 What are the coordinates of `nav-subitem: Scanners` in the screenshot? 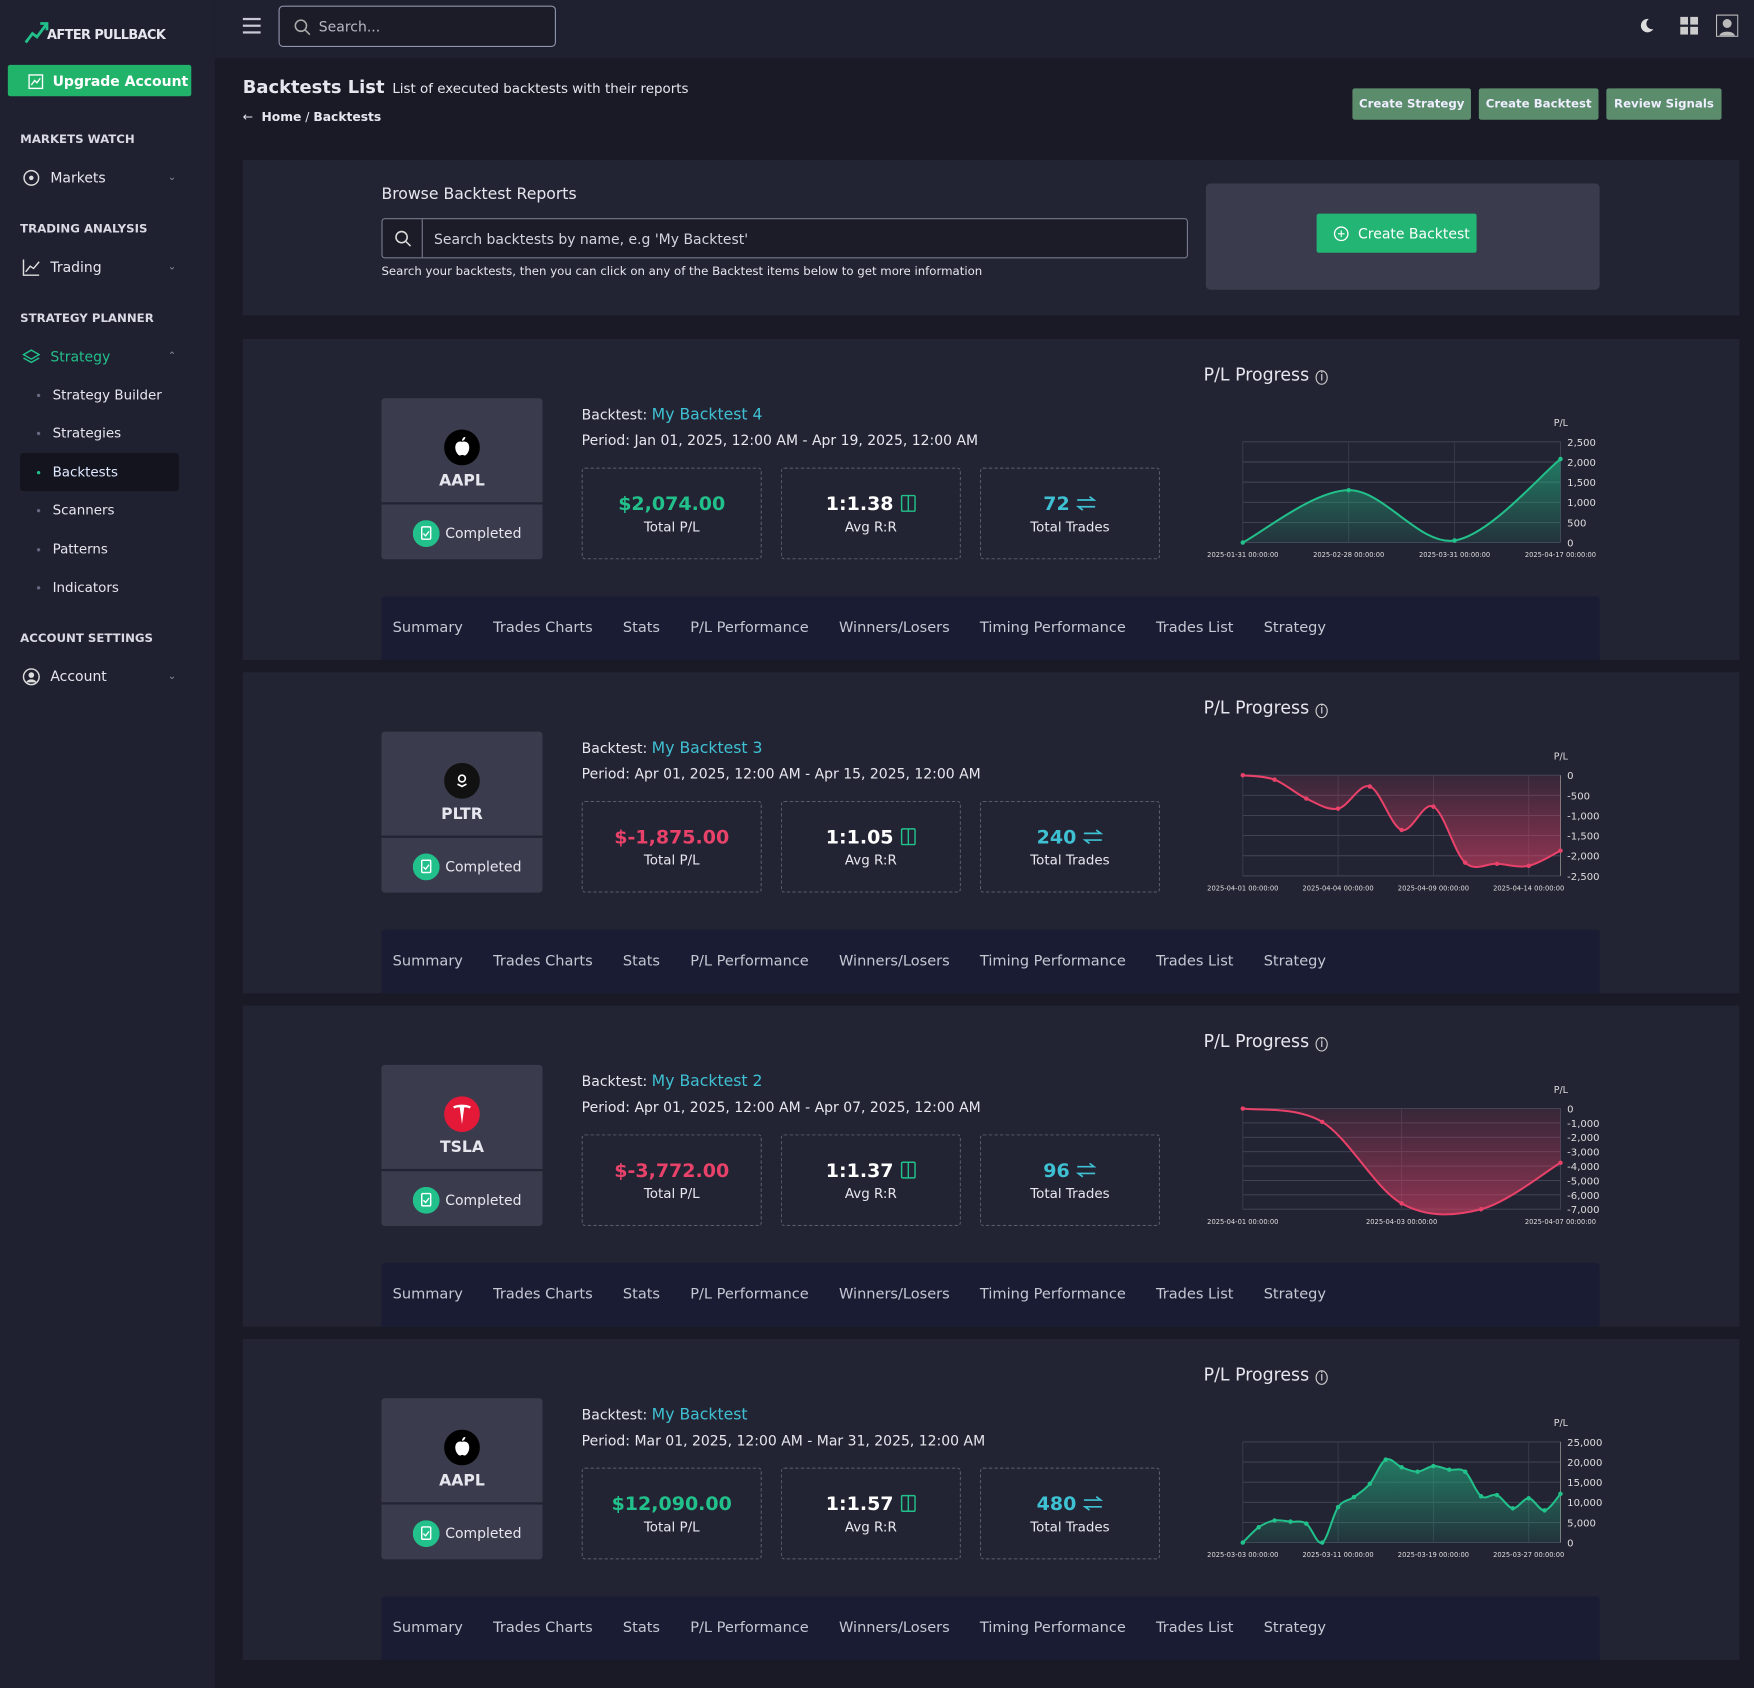 It's located at (99, 510).